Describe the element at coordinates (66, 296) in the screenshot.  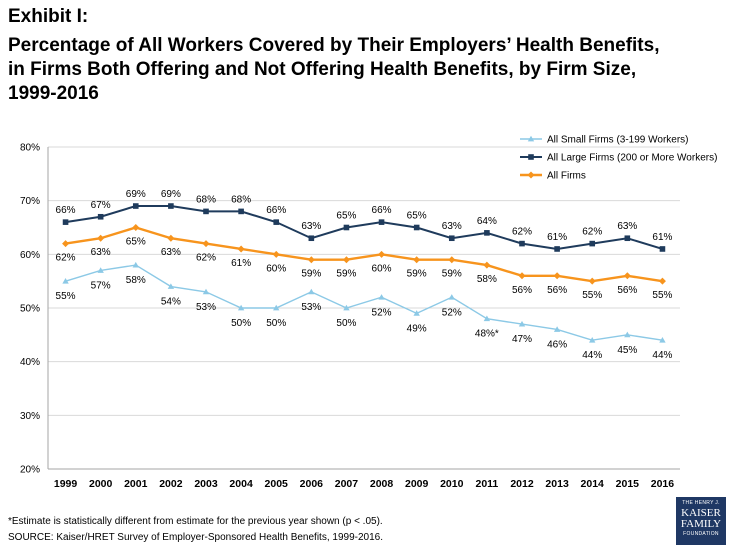
I see `data-label-small: 55%` at that location.